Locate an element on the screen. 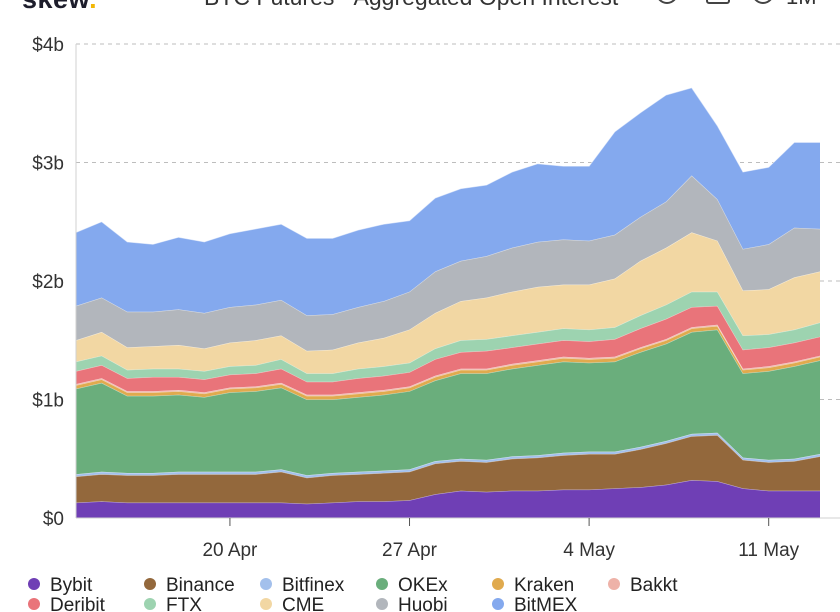 This screenshot has width=840, height=612. legend-item-kraken: Kraken is located at coordinates (533, 586).